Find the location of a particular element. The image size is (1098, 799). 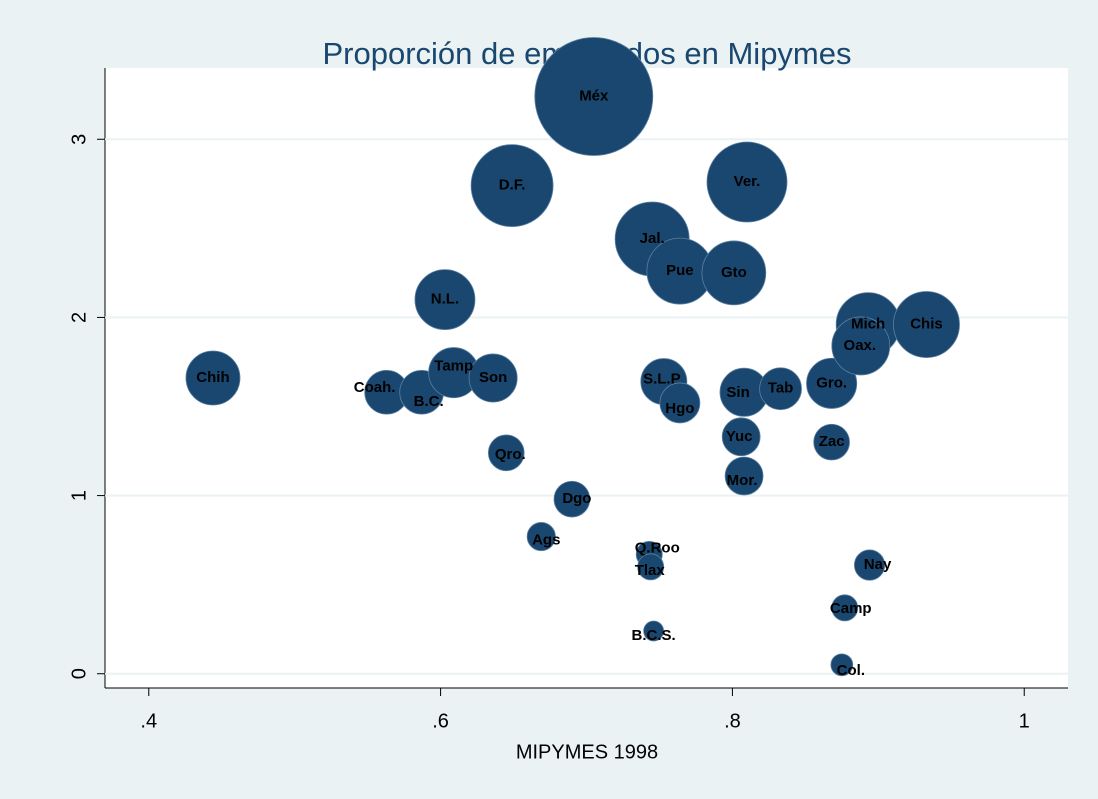

point-label: Nay is located at coordinates (878, 564).